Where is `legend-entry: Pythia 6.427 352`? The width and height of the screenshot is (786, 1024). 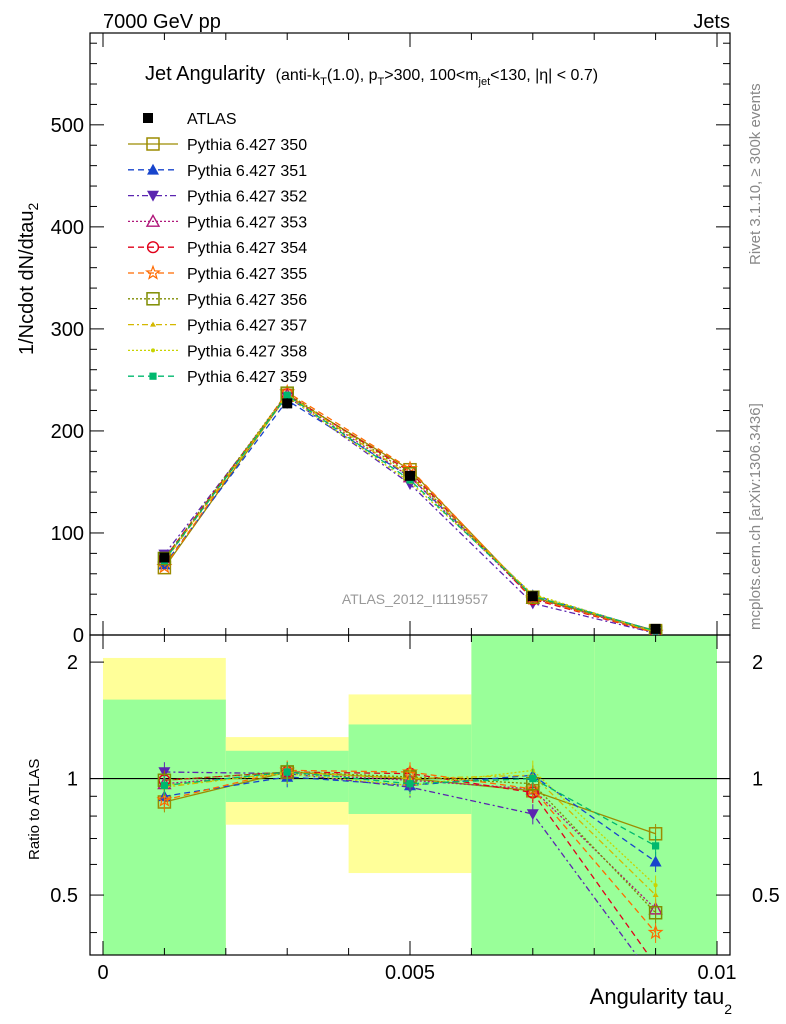 legend-entry: Pythia 6.427 352 is located at coordinates (217, 197).